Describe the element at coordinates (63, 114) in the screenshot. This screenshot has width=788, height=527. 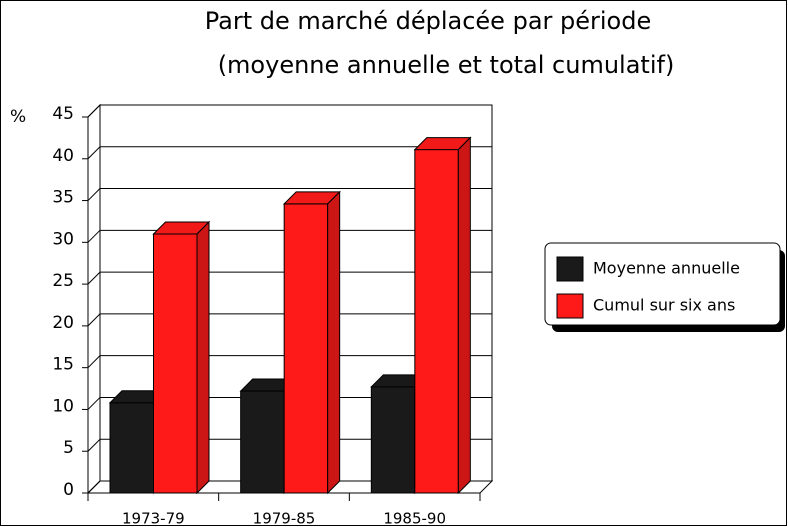
I see `y-tick-label: 45` at that location.